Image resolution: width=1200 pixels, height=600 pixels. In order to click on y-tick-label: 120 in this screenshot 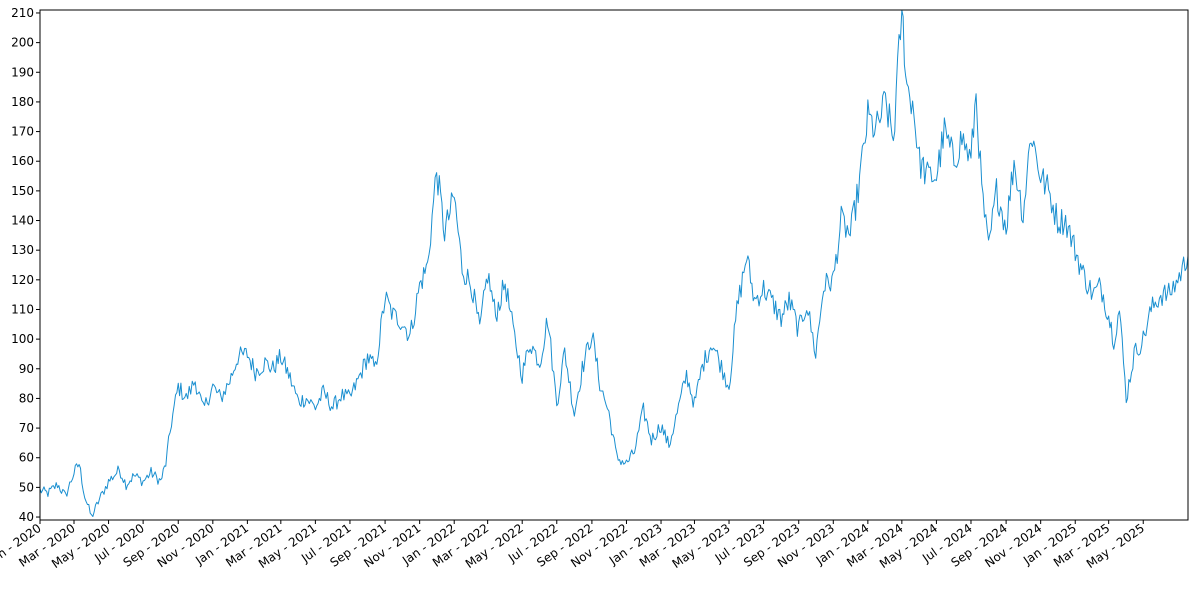, I will do `click(22, 280)`.